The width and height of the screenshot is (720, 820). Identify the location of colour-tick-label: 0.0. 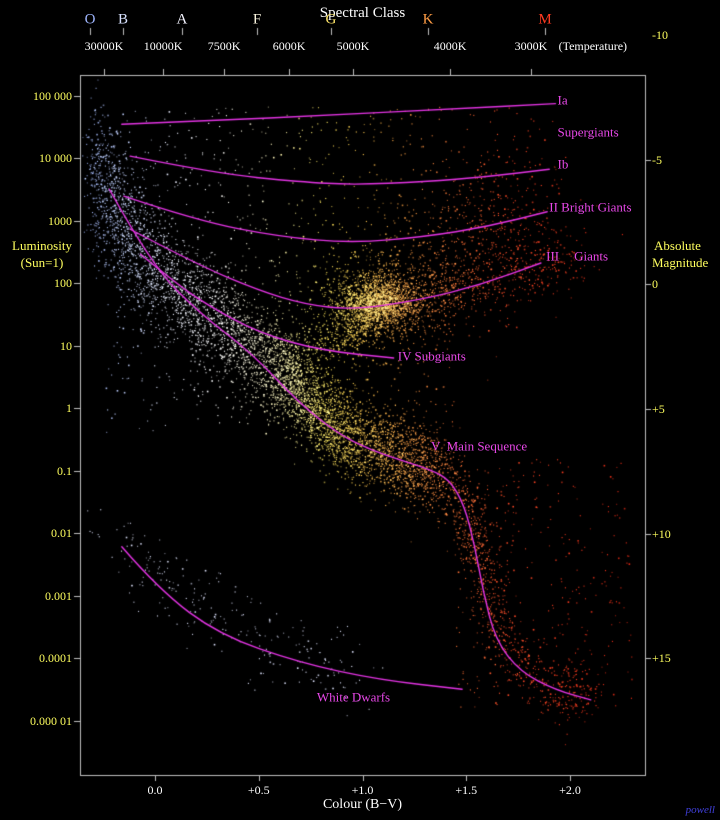
(155, 790).